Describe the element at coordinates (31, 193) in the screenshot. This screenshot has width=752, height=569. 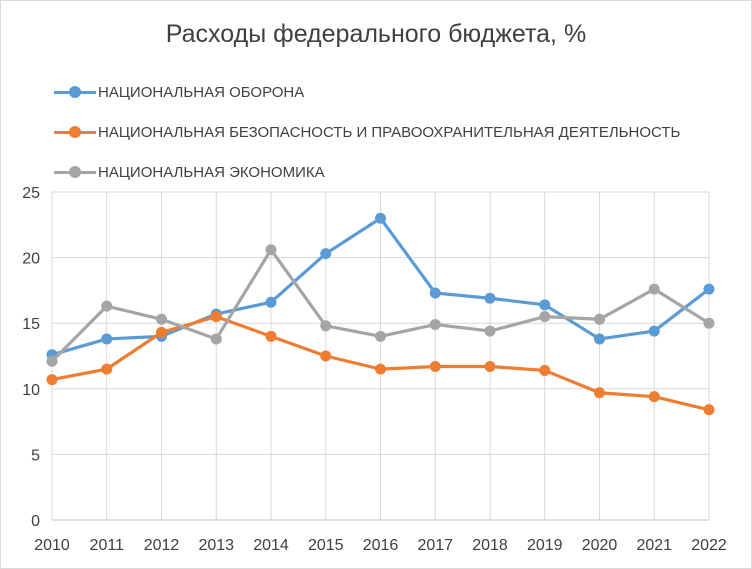
I see `y-tick-label: 25` at that location.